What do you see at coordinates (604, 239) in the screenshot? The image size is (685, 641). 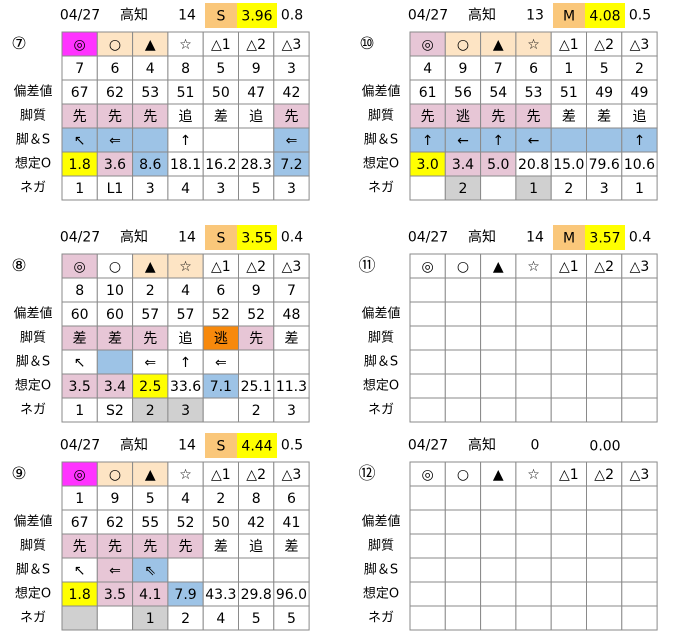 I see `index: 3.57` at bounding box center [604, 239].